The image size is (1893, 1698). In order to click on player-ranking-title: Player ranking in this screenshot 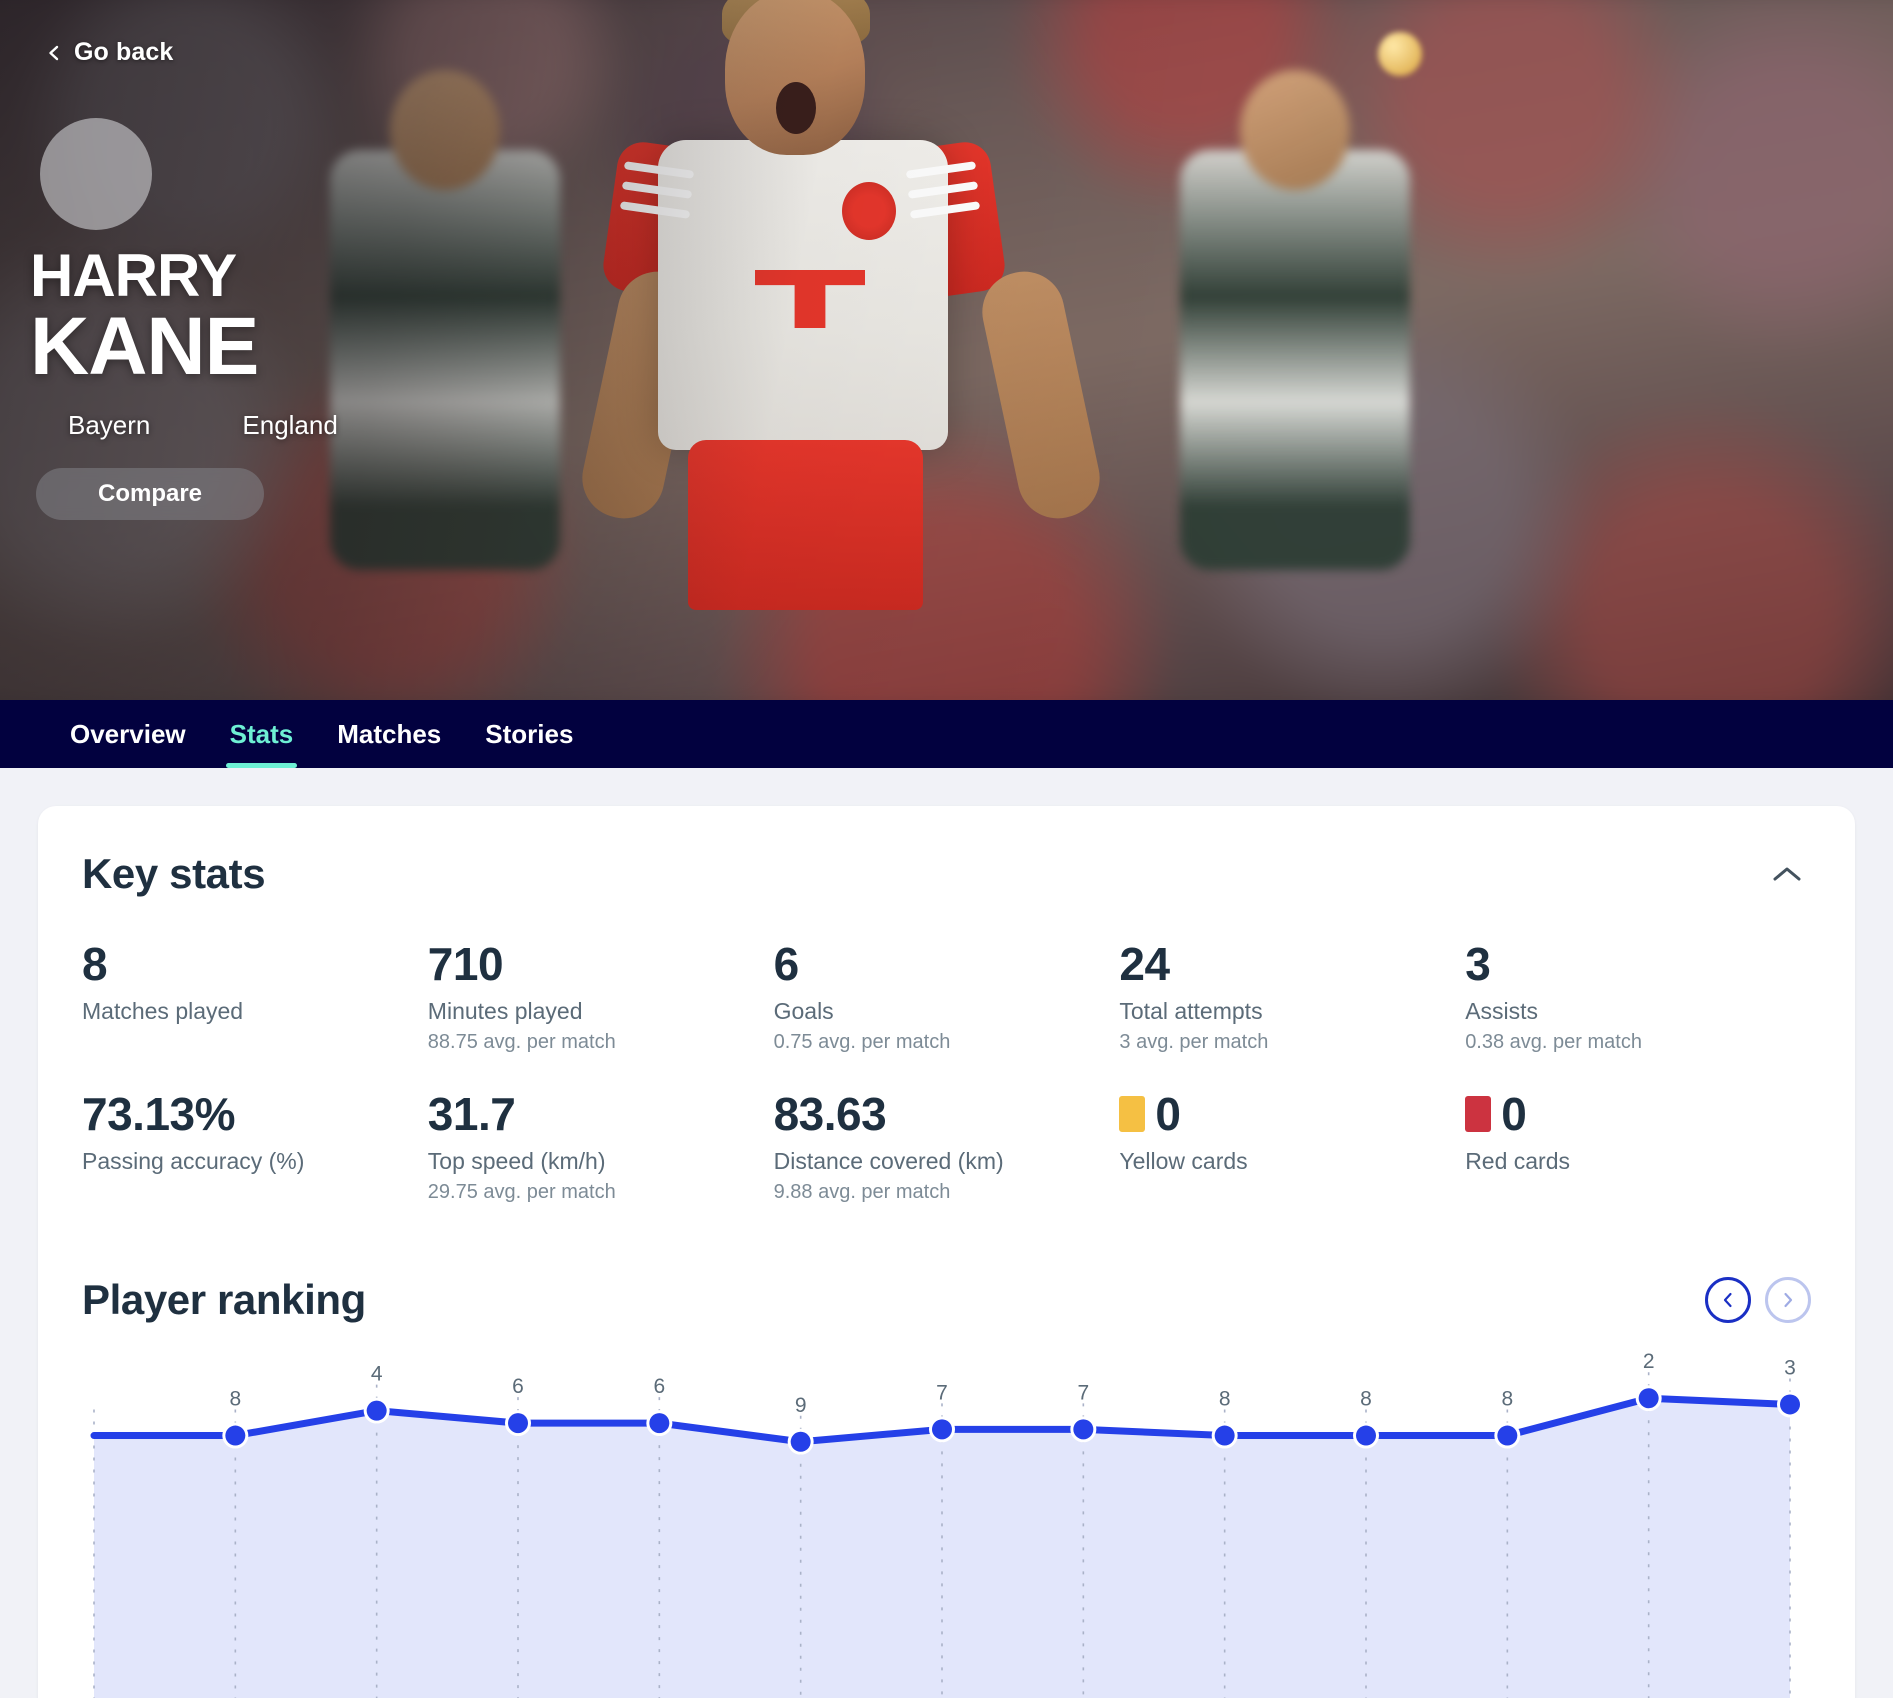, I will do `click(224, 1299)`.